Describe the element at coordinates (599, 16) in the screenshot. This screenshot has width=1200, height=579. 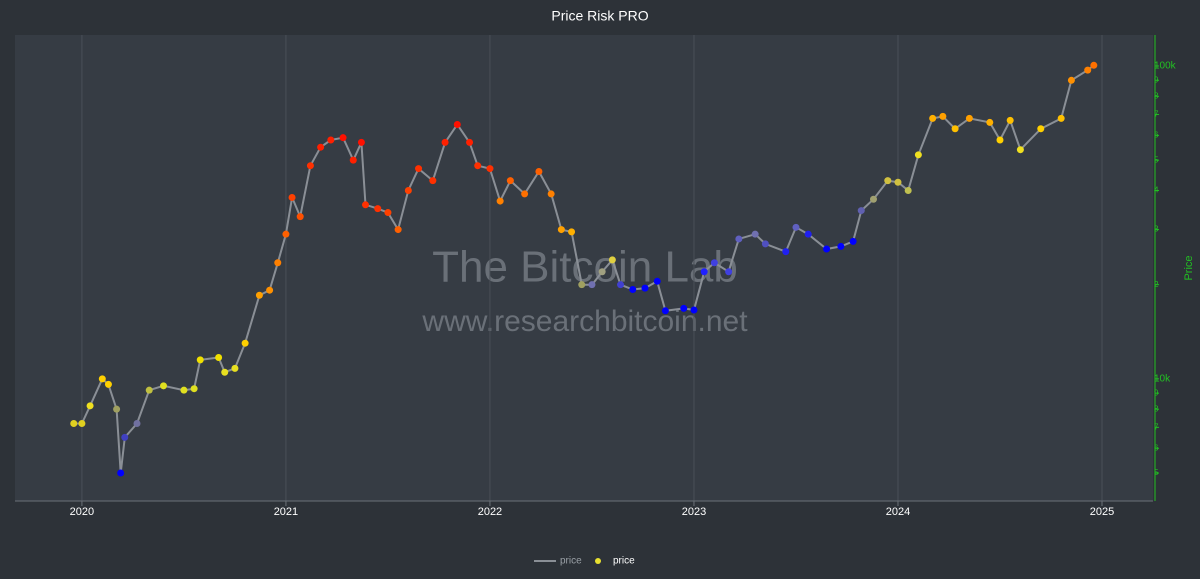
I see `chart-title: Price Risk PRO` at that location.